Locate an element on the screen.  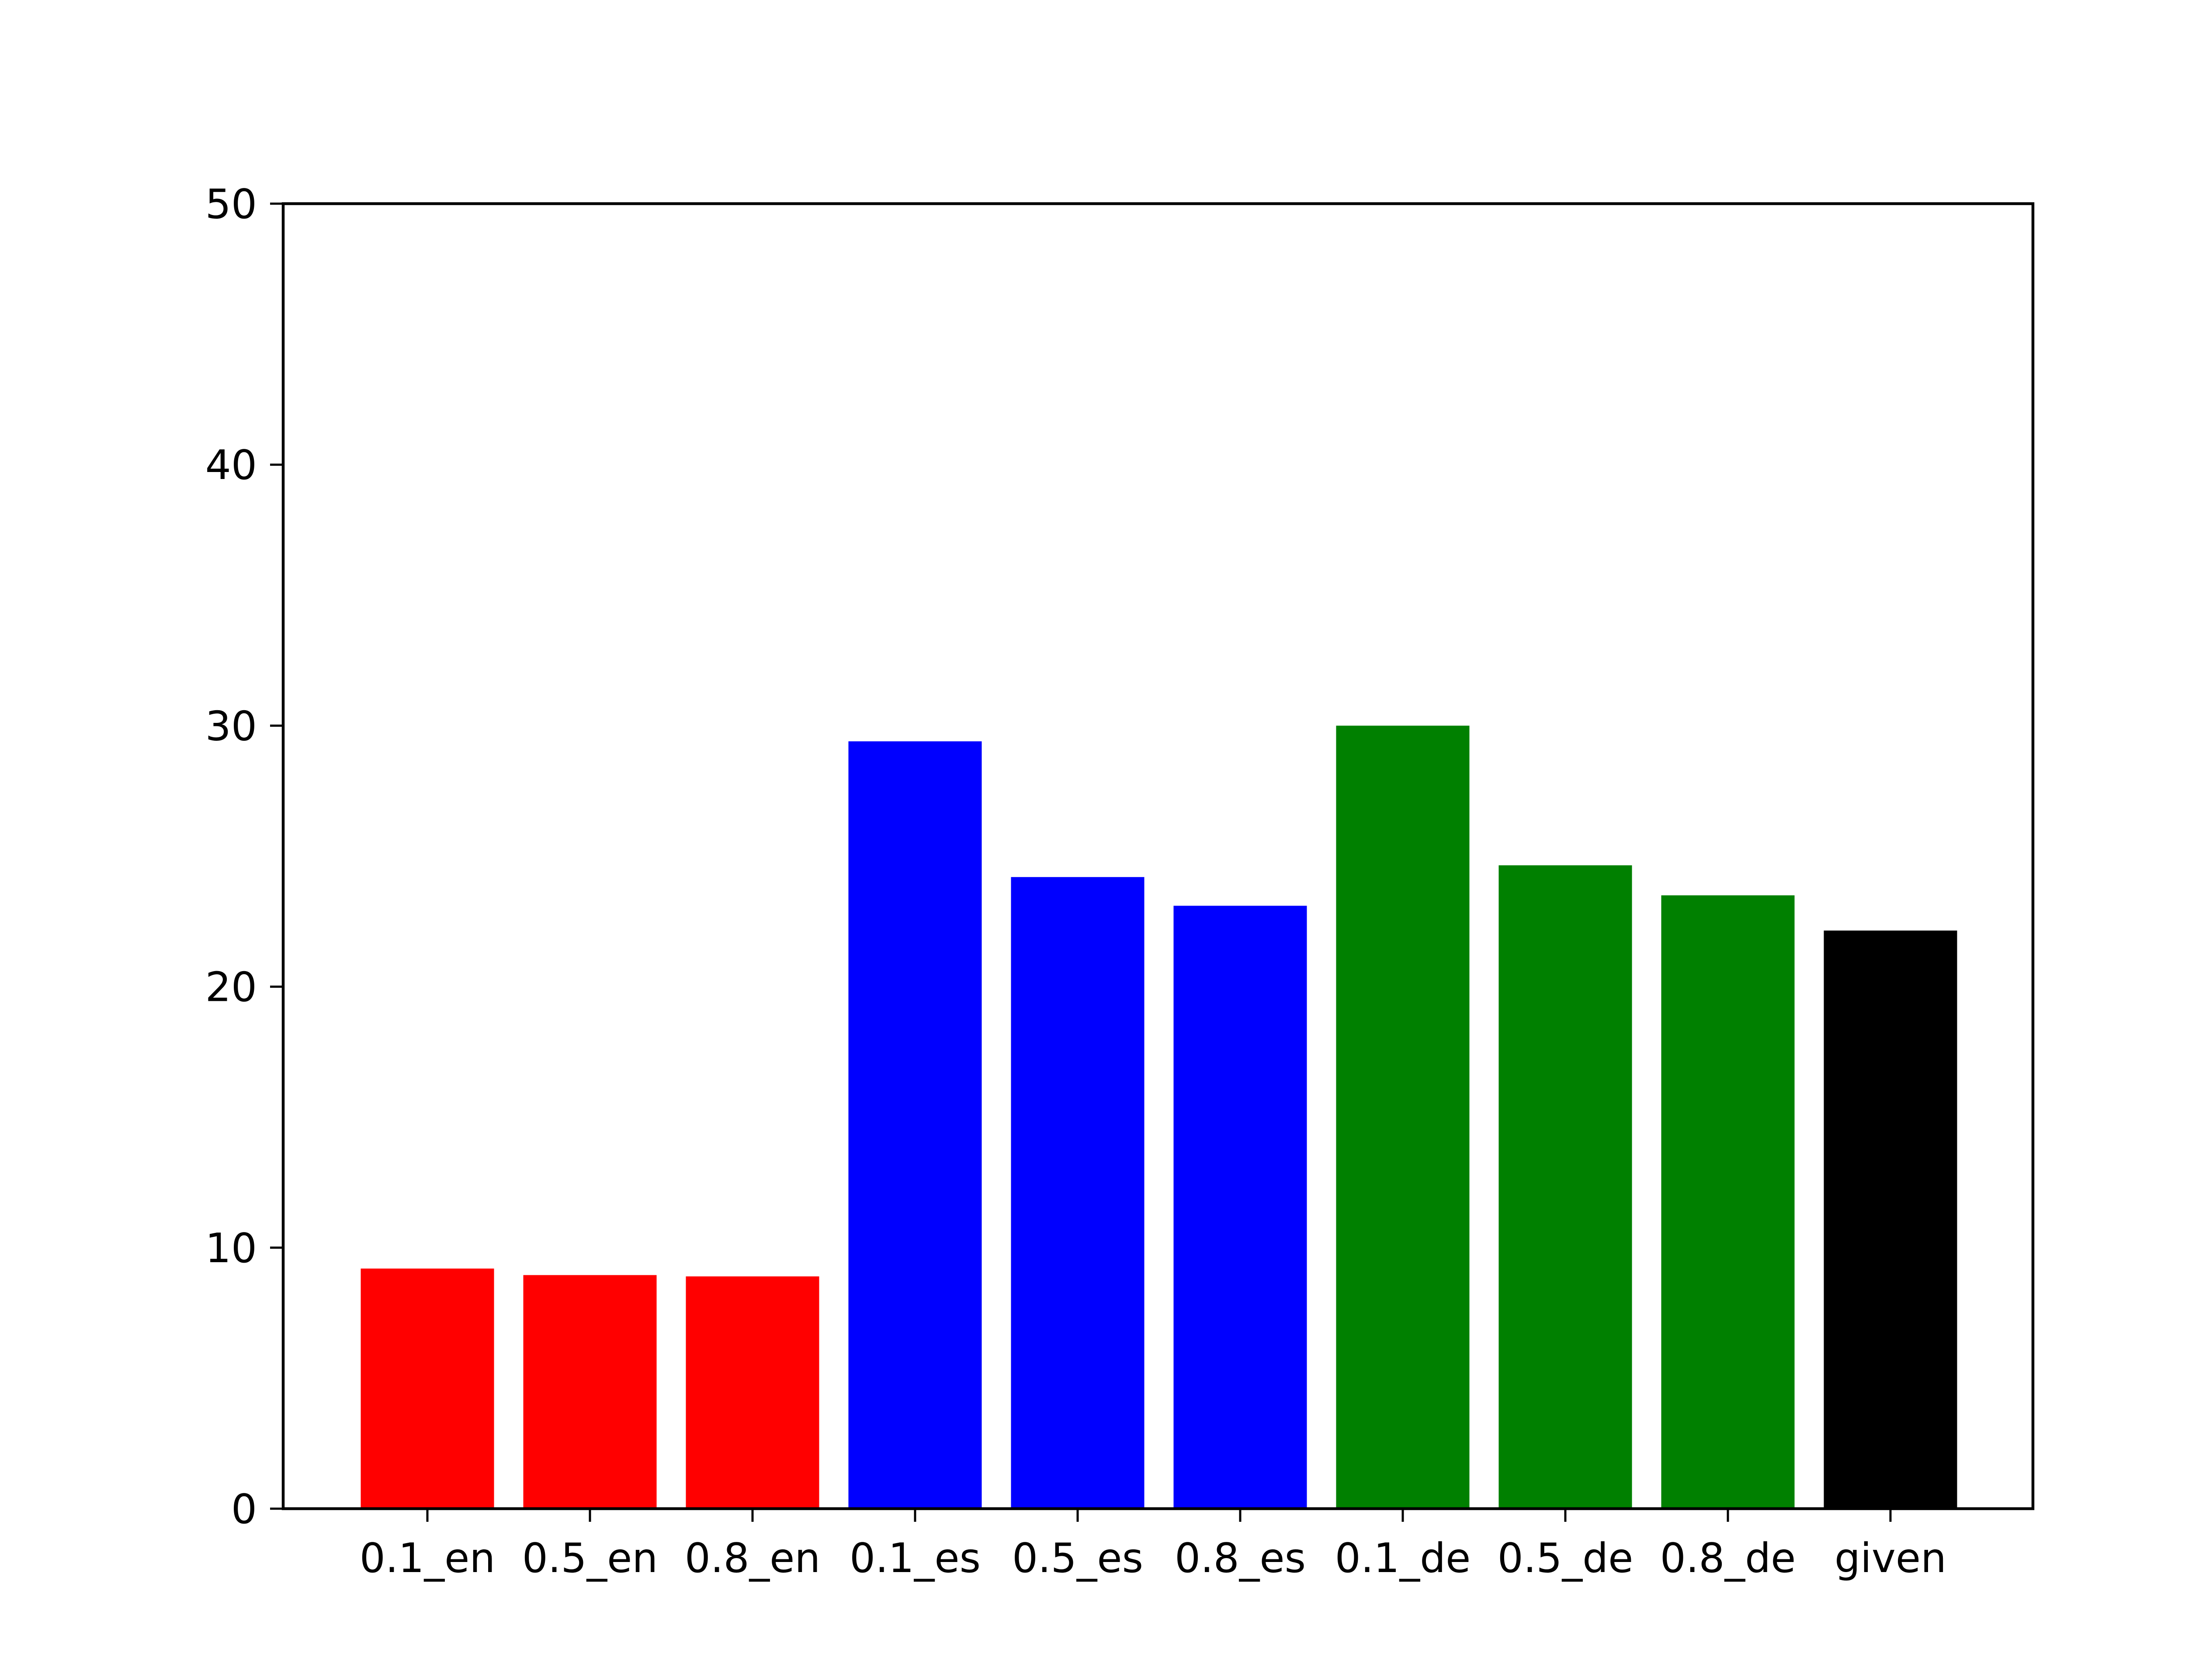
x-tick-label: 0.1_en is located at coordinates (428, 1558).